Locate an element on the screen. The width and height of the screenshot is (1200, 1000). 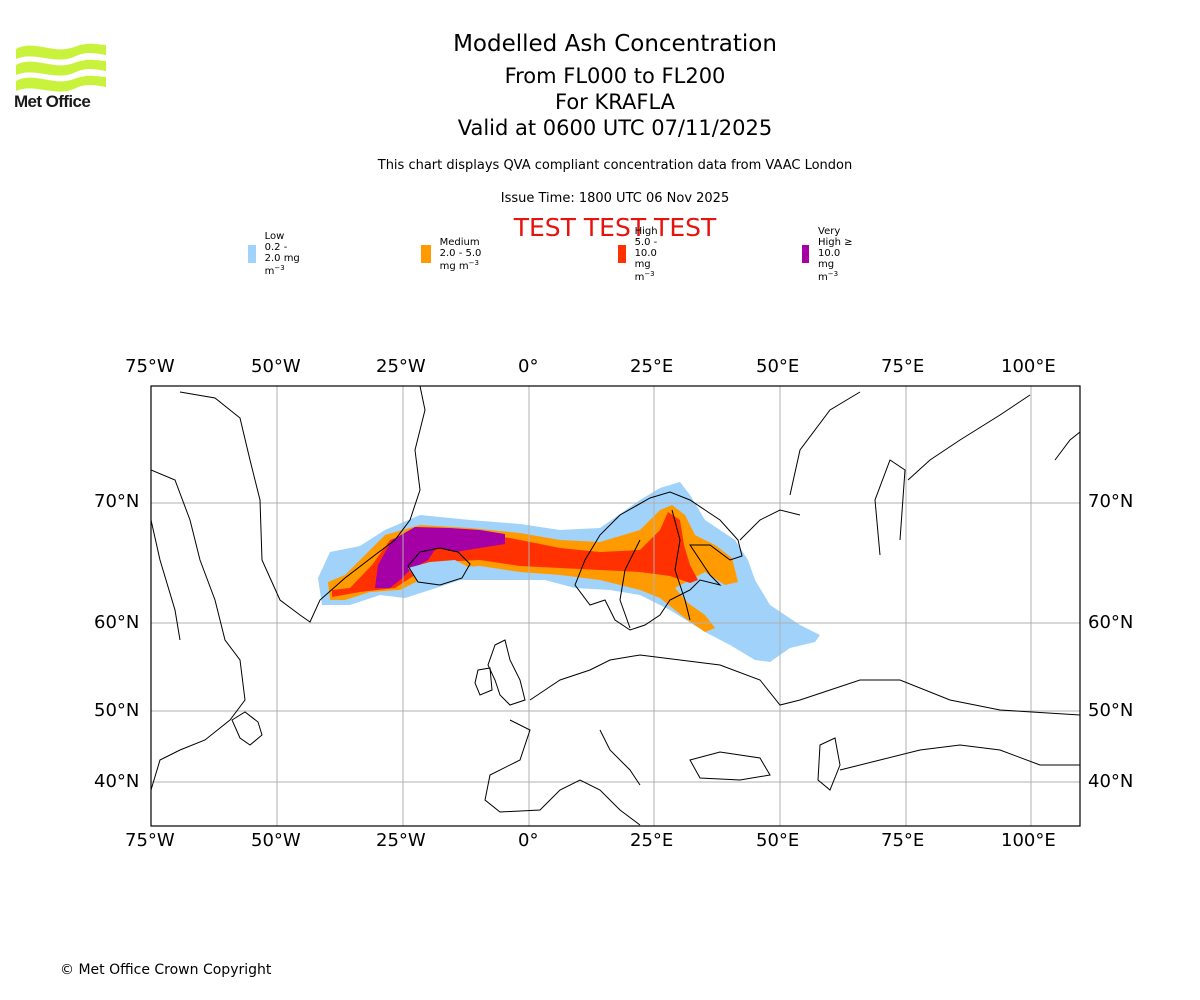
lon-label-top: 25°E is located at coordinates (652, 366).